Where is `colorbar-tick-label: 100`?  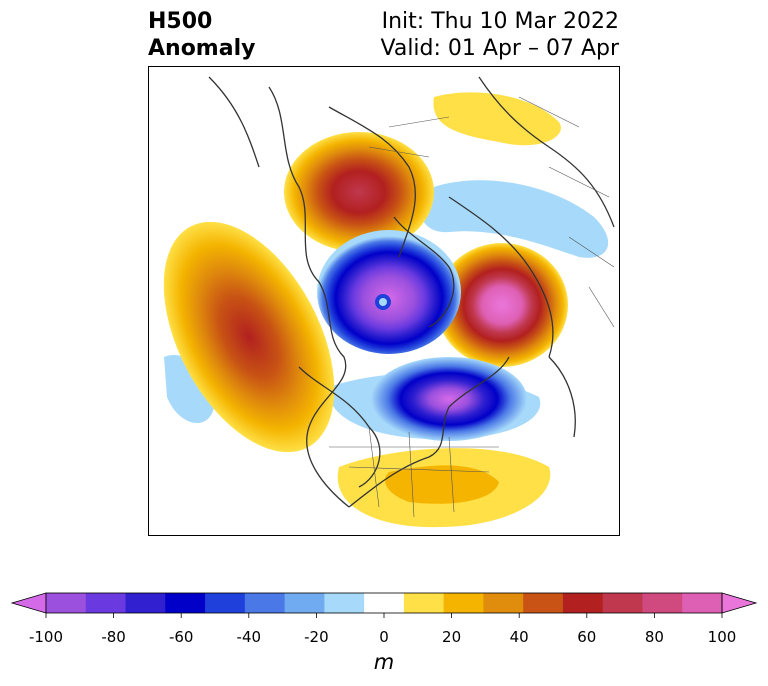 colorbar-tick-label: 100 is located at coordinates (722, 637).